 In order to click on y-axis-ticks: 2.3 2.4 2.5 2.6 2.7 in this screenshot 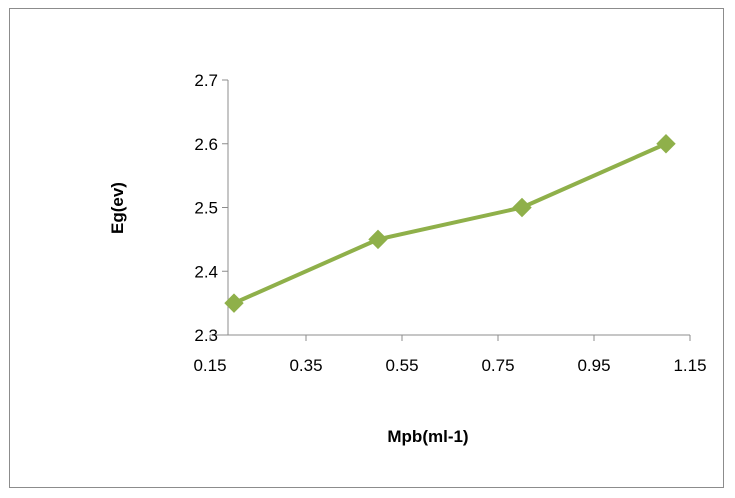, I will do `click(211, 208)`.